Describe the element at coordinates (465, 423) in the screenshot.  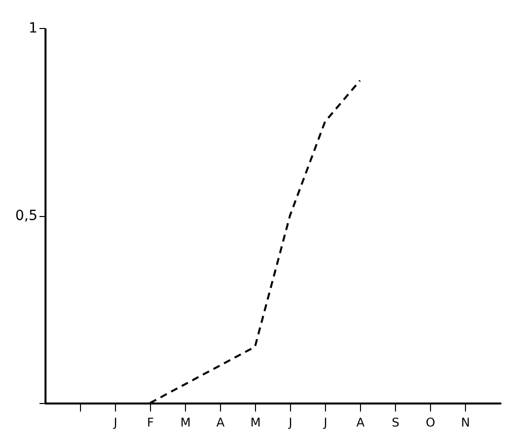
I see `x-tick-label: N` at that location.